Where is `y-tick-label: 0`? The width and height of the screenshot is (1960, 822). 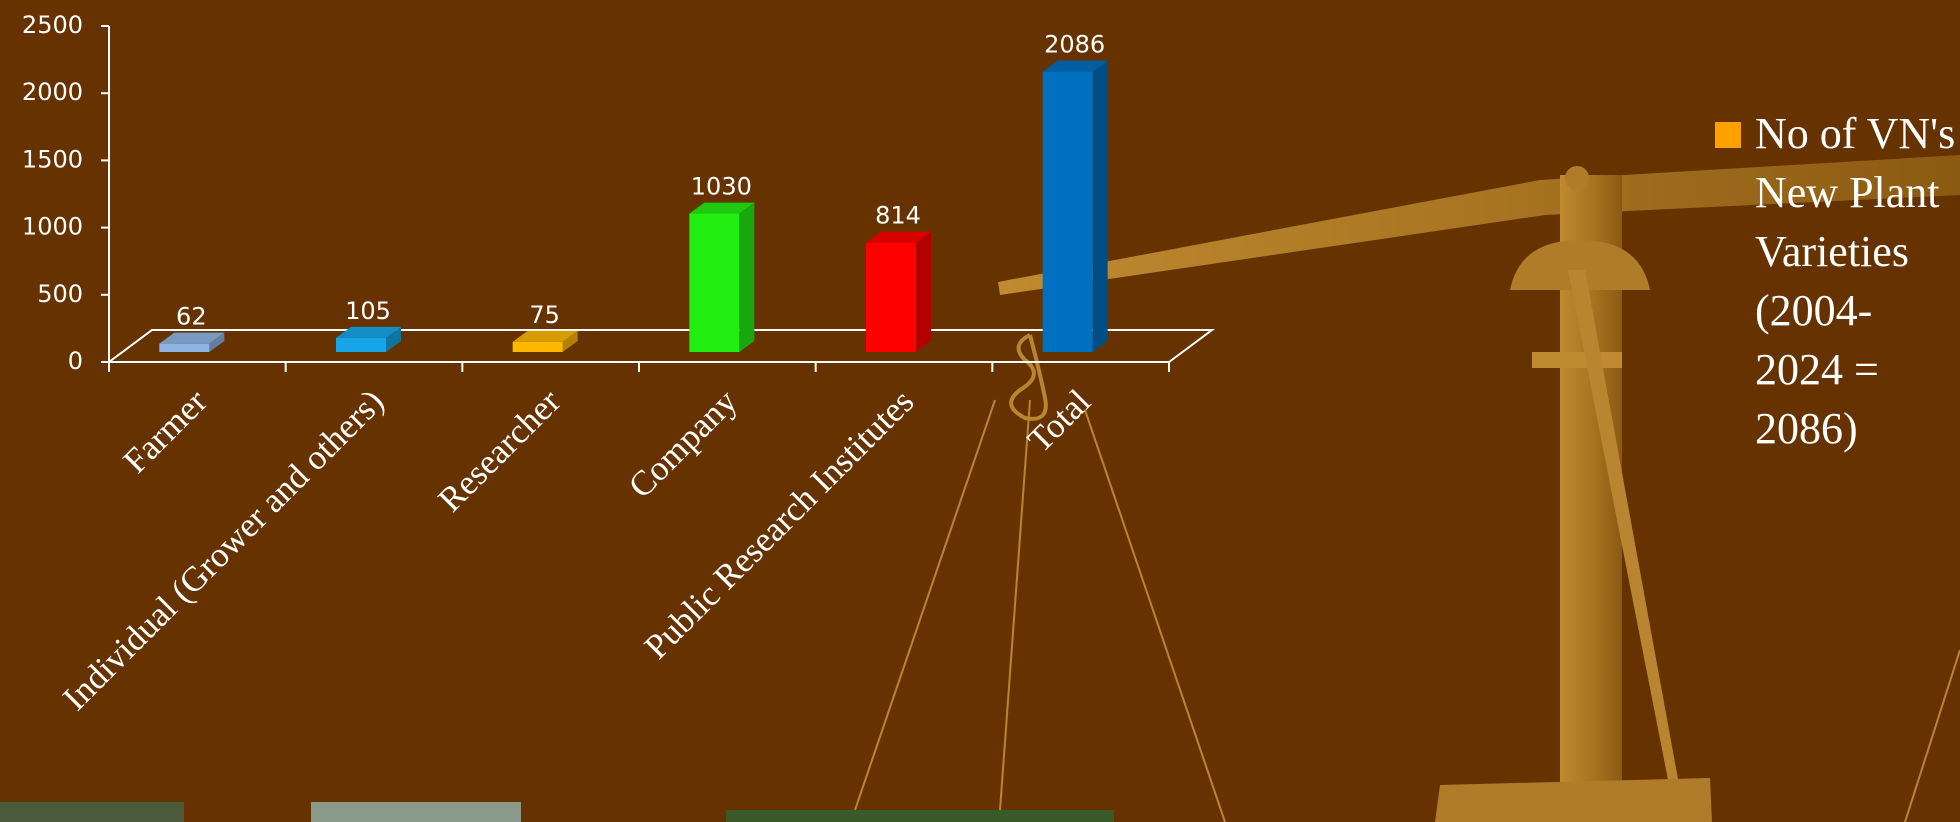 y-tick-label: 0 is located at coordinates (75, 361).